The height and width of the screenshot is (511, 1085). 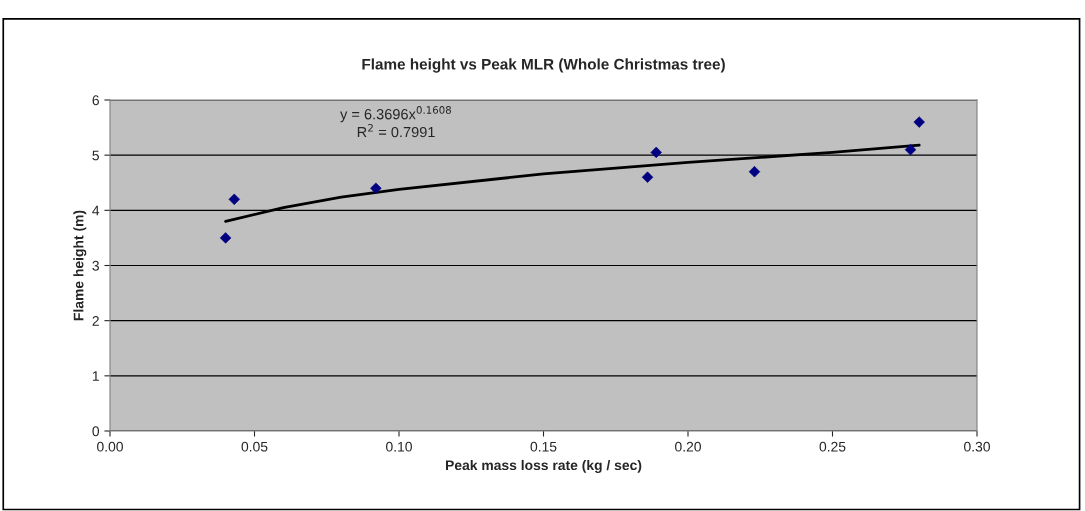 I want to click on y-tick-label: 5, so click(x=95, y=155).